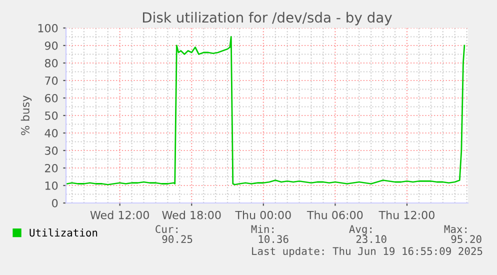  Describe the element at coordinates (406, 215) in the screenshot. I see `x-tick-label: Thu 12:00` at that location.